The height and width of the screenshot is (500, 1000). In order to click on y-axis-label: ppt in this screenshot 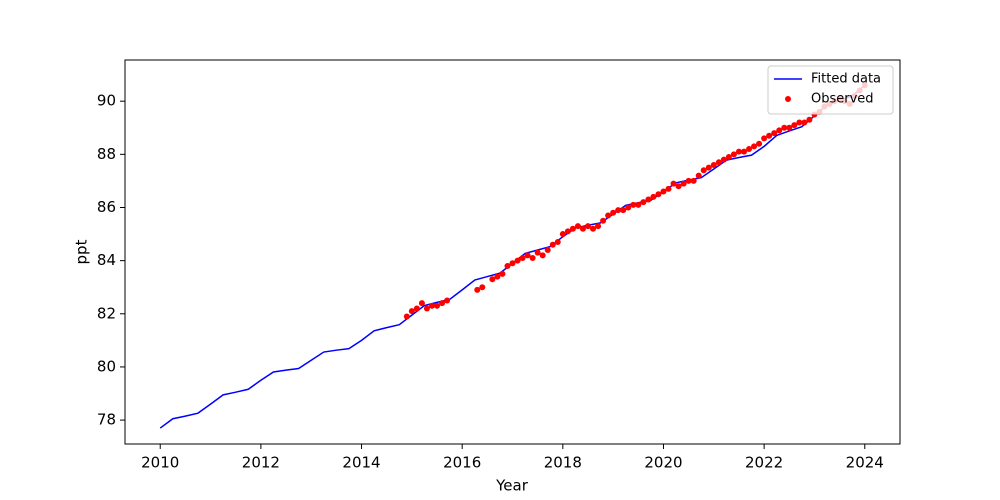, I will do `click(82, 251)`.